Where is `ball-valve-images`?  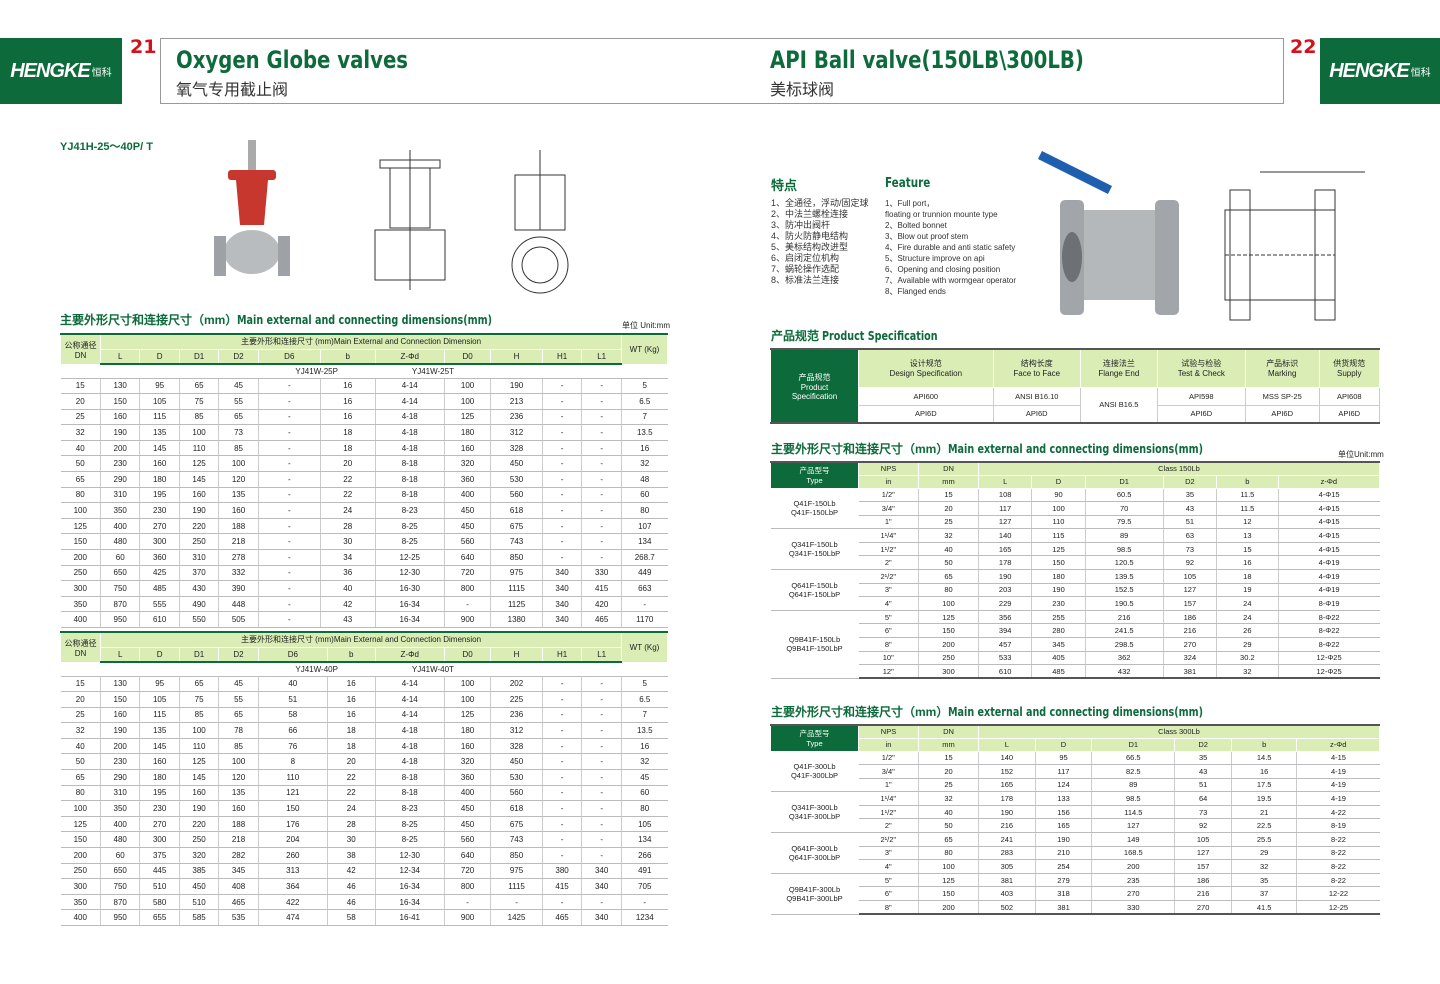 ball-valve-images is located at coordinates (1201, 235).